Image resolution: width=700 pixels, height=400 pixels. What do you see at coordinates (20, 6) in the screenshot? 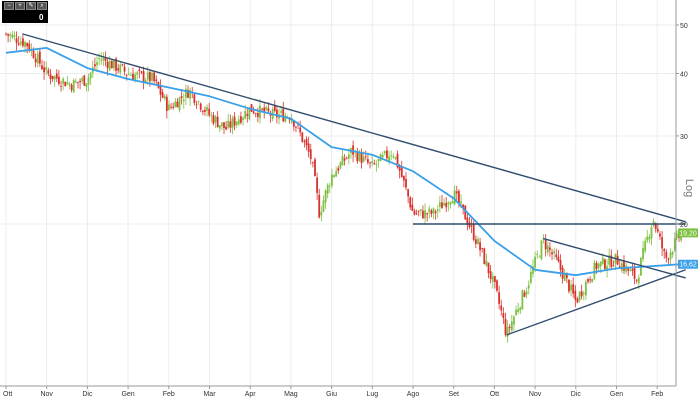
I see `zoom-in-icon: +` at bounding box center [20, 6].